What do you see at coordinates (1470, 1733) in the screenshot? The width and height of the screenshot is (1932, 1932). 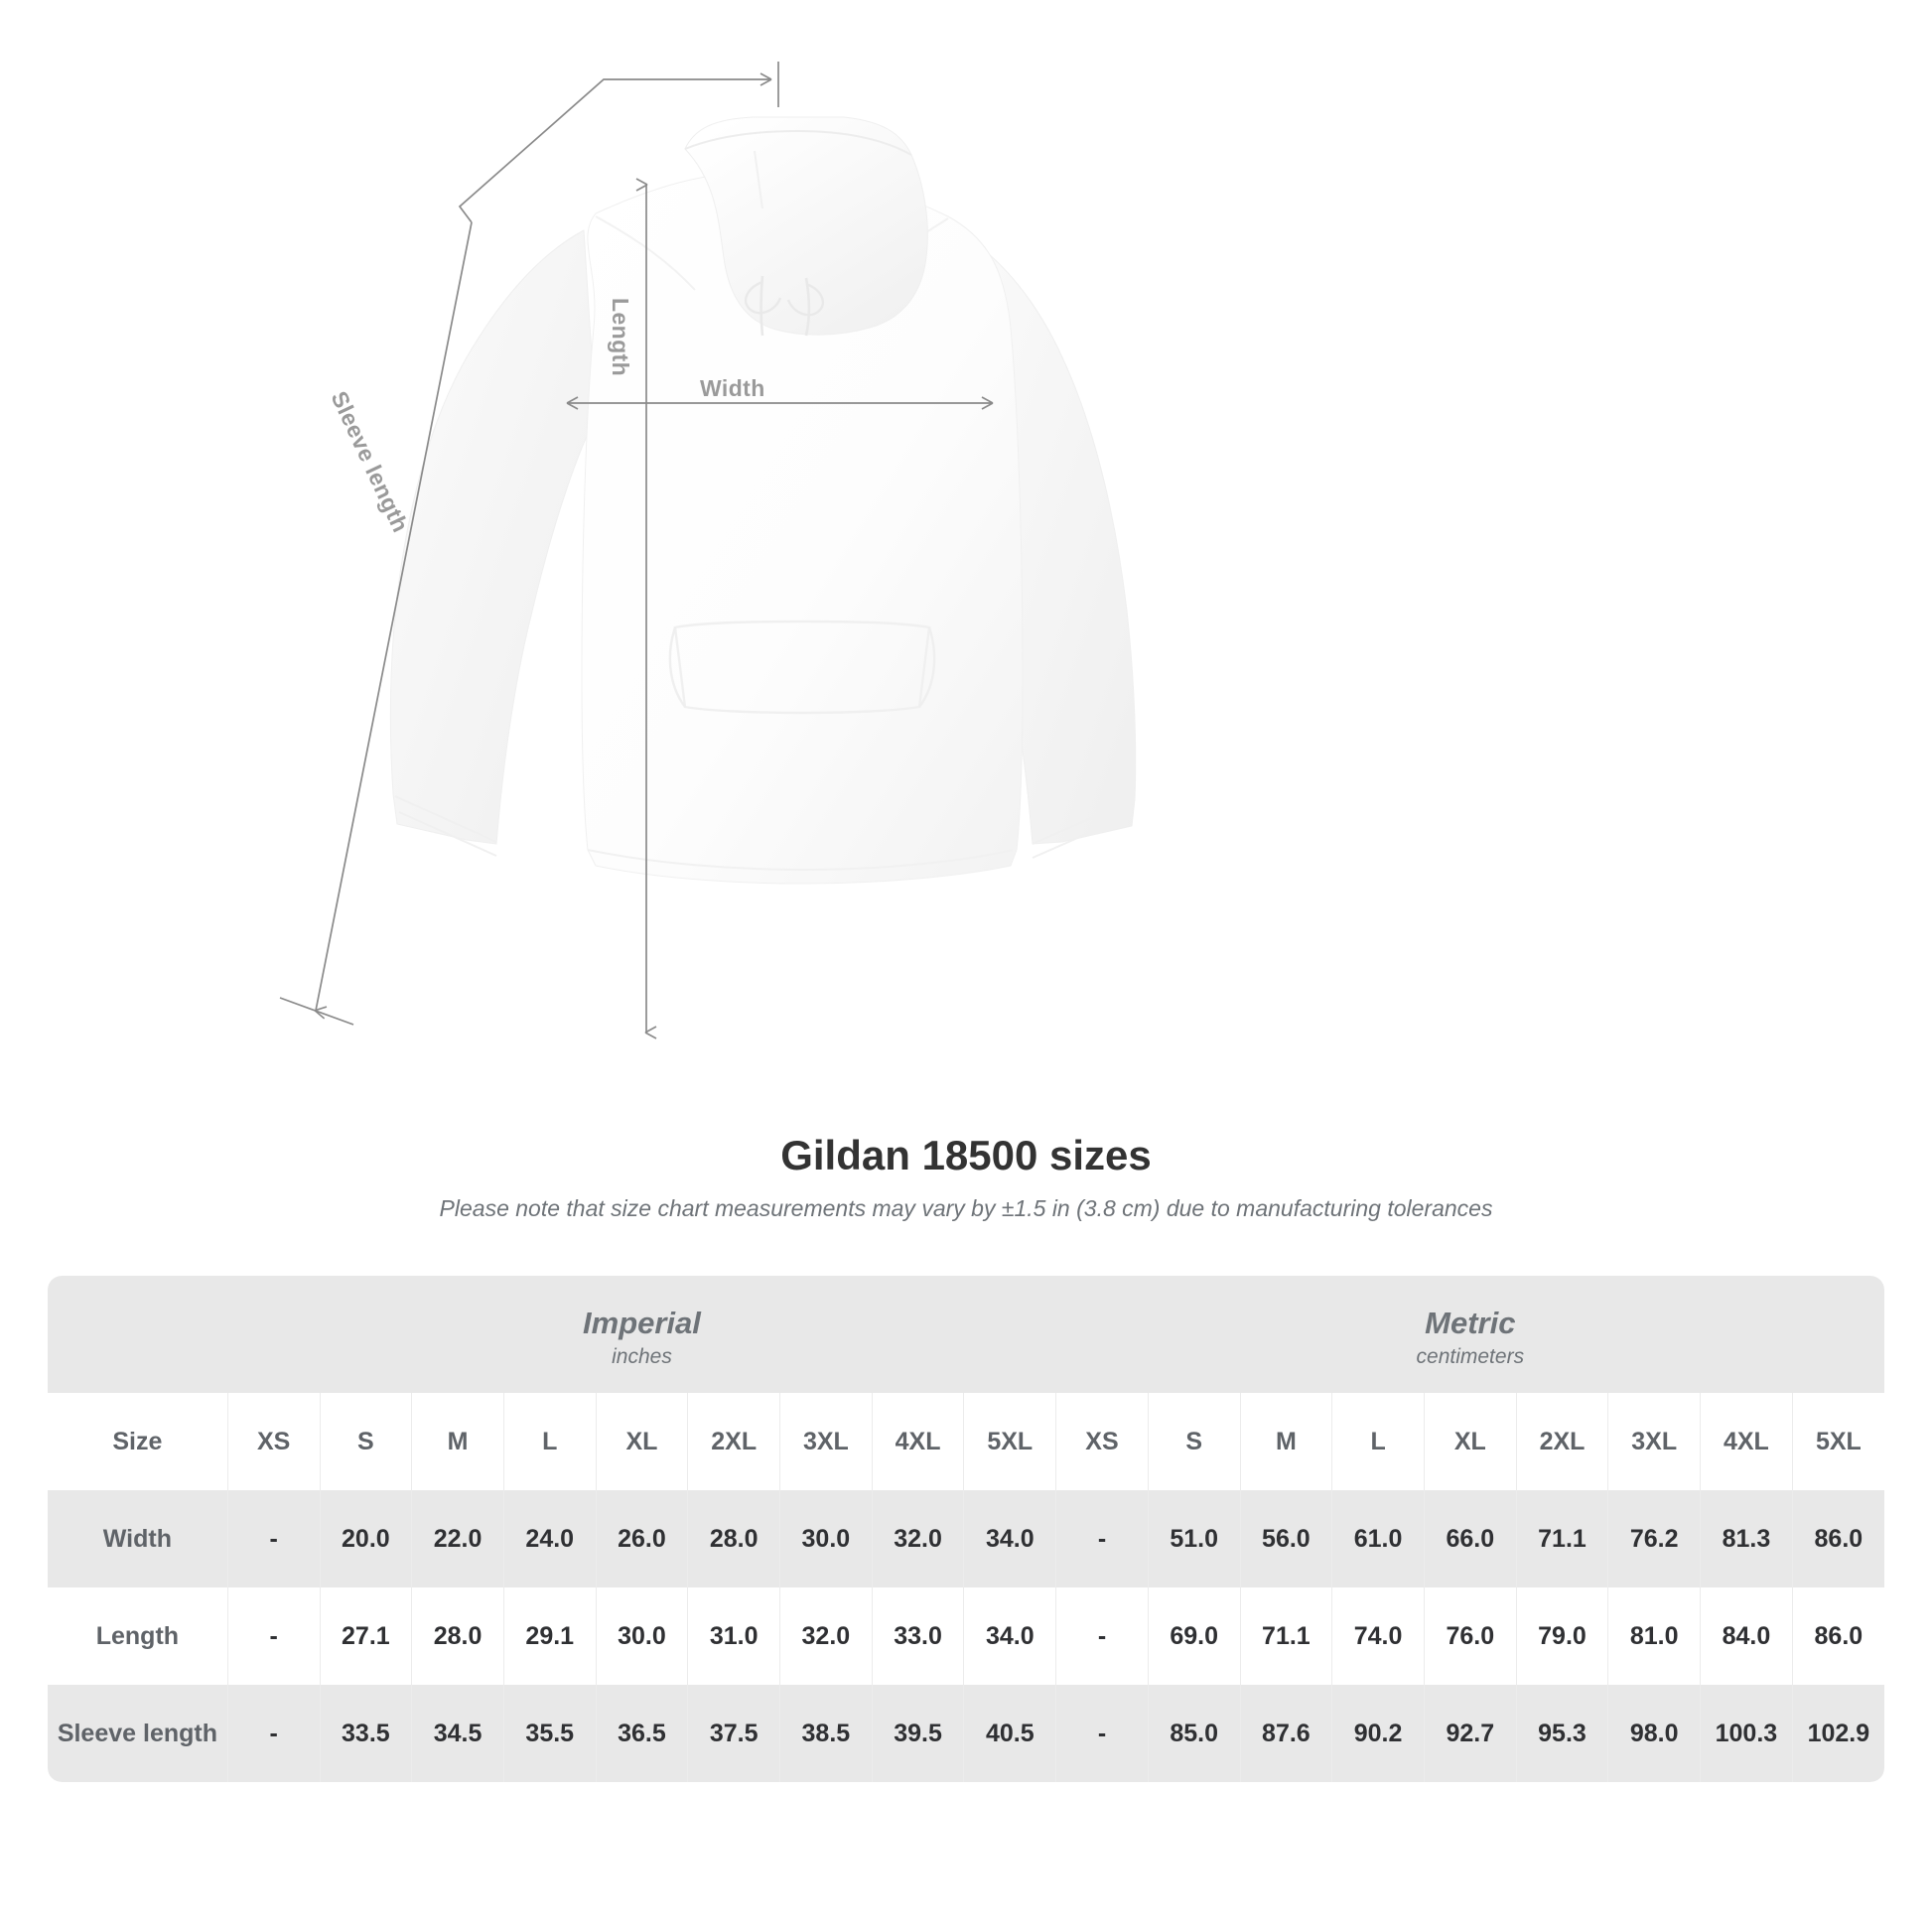 I see `cell-value: 92.7` at bounding box center [1470, 1733].